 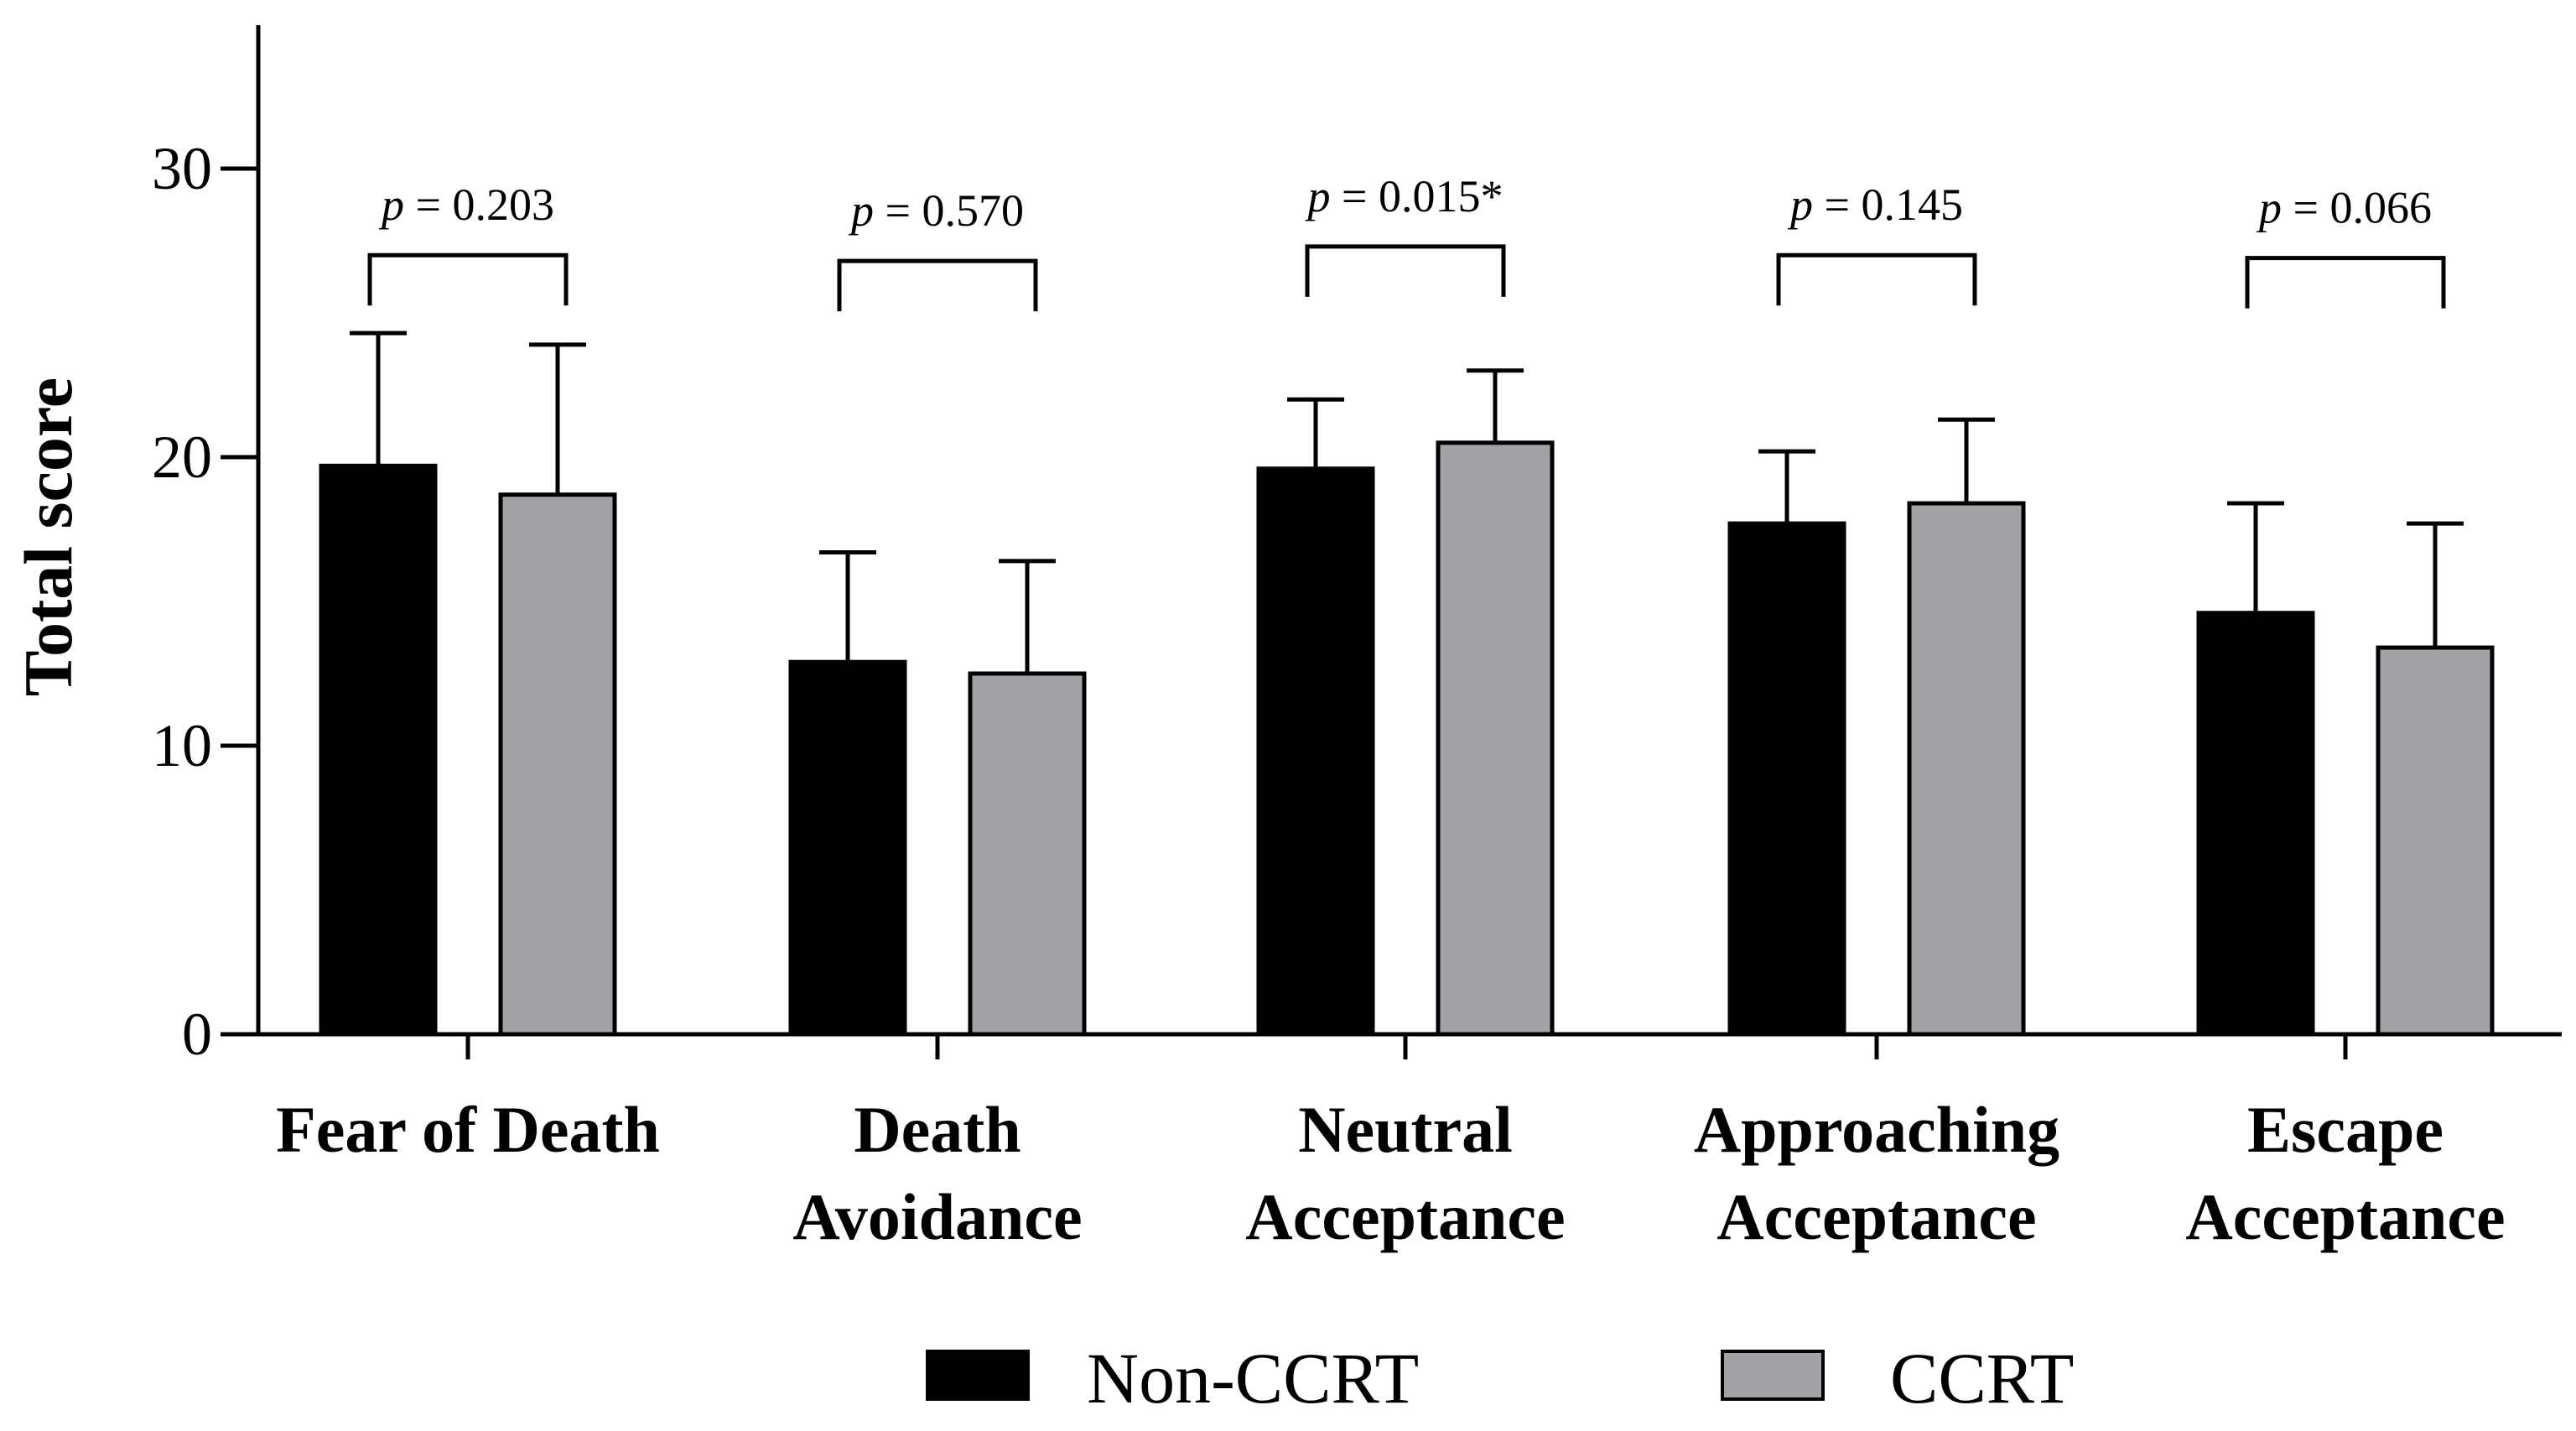 What do you see at coordinates (1405, 1129) in the screenshot?
I see `x-tick-label-2: Neutral` at bounding box center [1405, 1129].